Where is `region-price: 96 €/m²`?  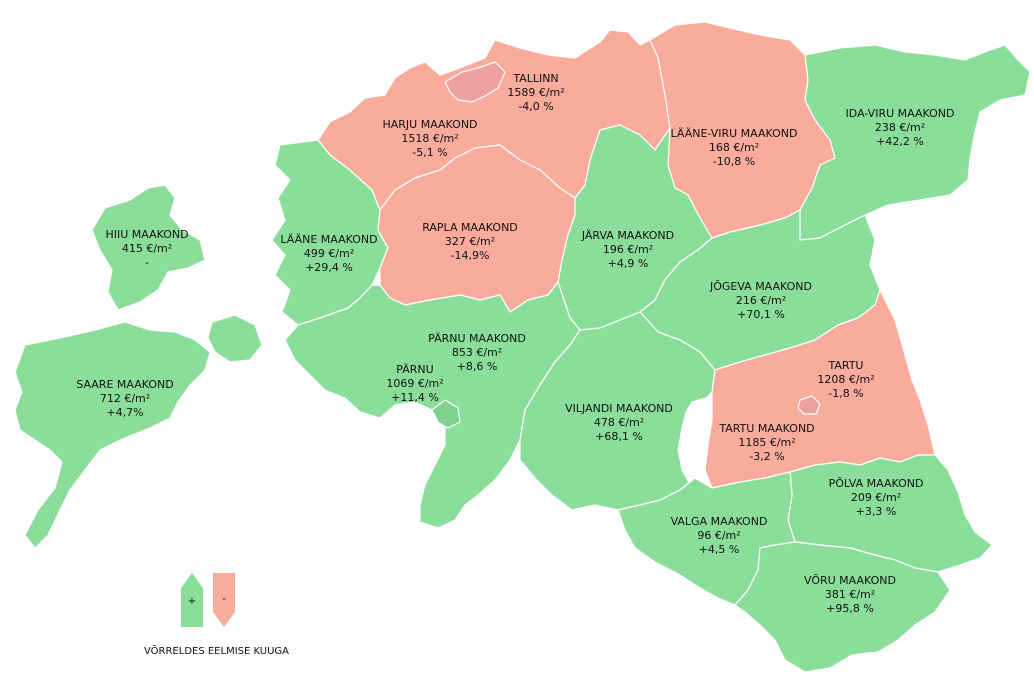
region-price: 96 €/m² is located at coordinates (718, 535).